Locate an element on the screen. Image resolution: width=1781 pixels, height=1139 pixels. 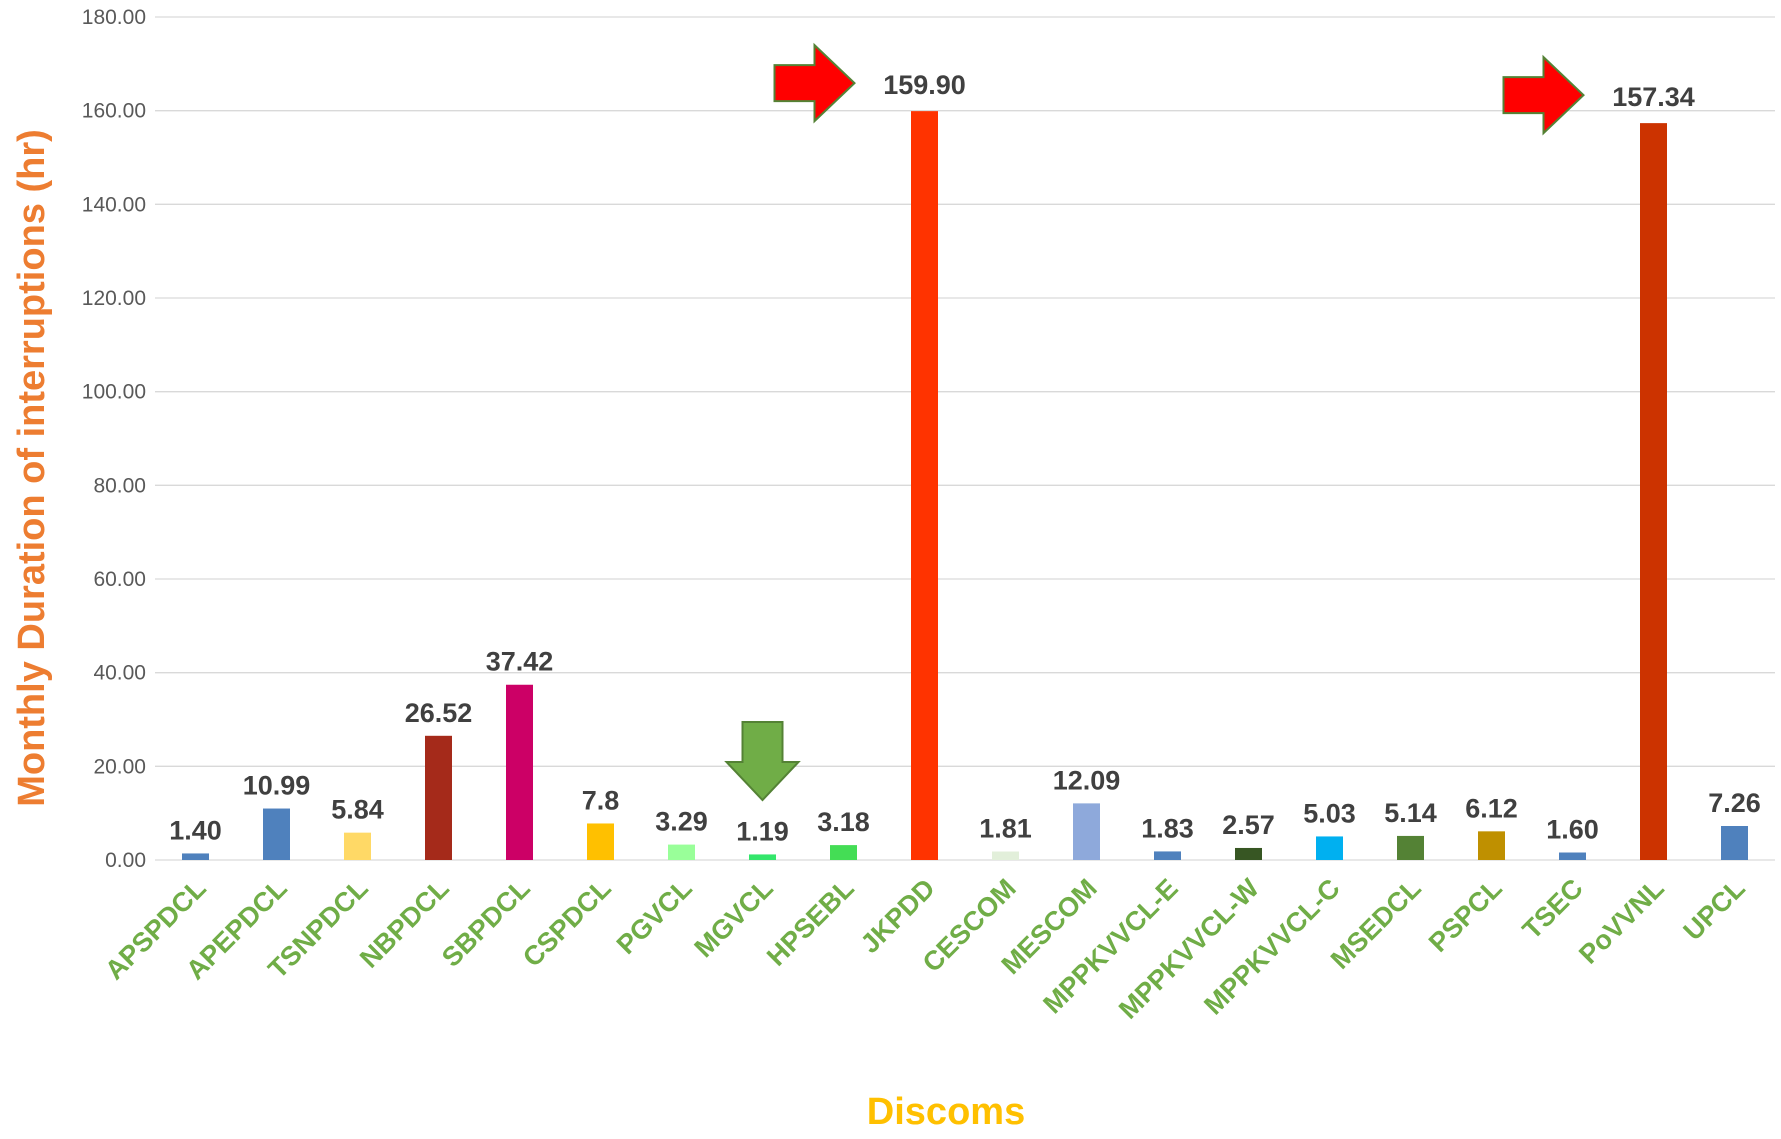
category-label: TSEC is located at coordinates (1553, 909).